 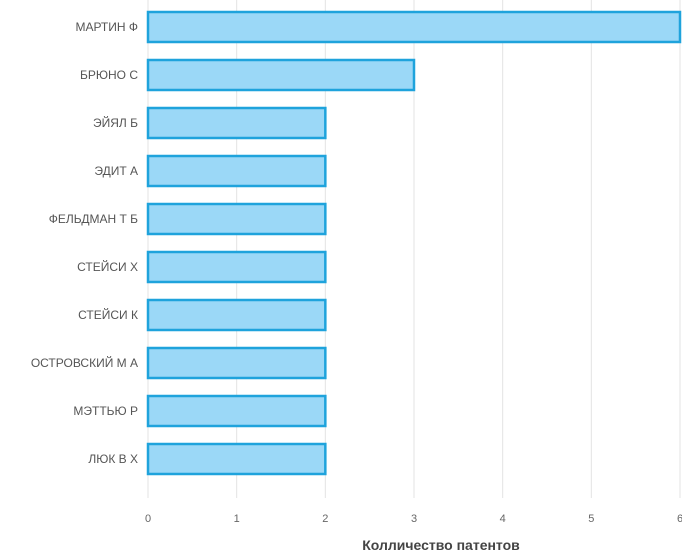 I want to click on category-label-5: СТЕЙСИ Х, so click(x=107, y=266).